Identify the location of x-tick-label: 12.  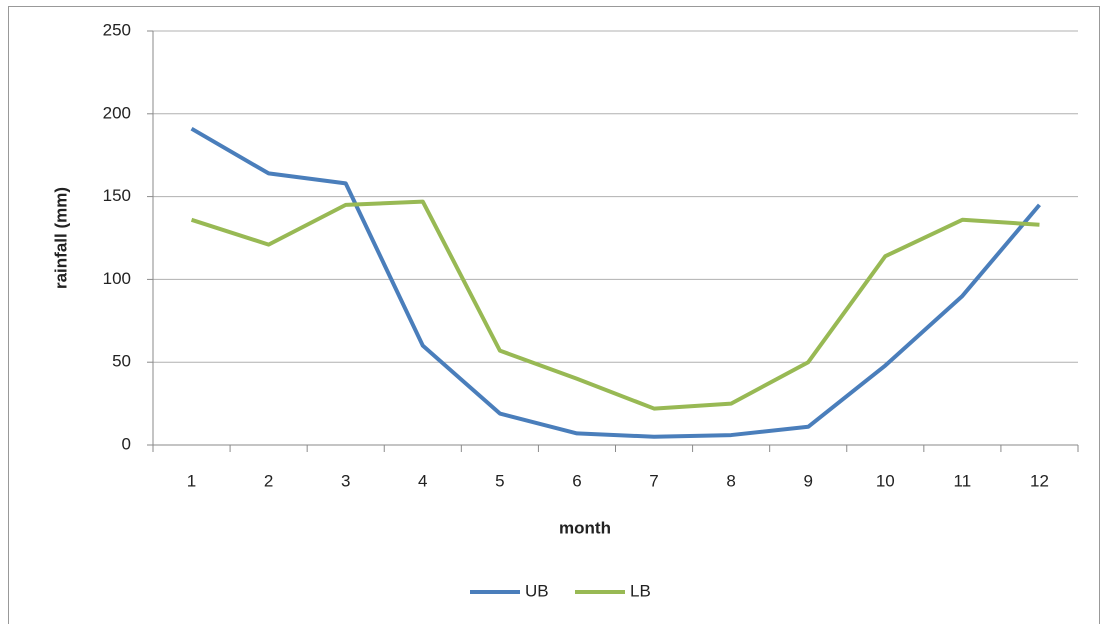
(1039, 480).